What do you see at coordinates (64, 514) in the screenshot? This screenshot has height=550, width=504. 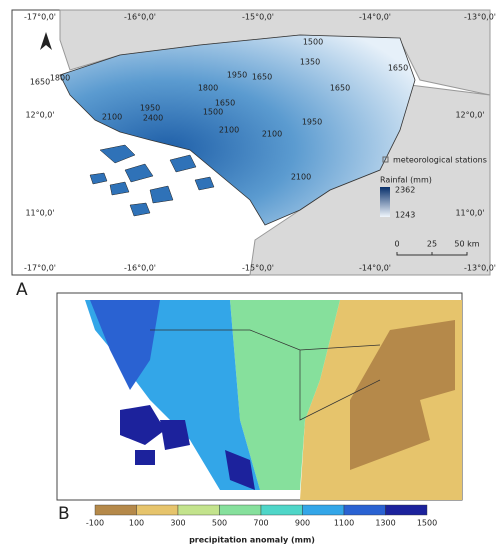 I see `panel-label: B` at bounding box center [64, 514].